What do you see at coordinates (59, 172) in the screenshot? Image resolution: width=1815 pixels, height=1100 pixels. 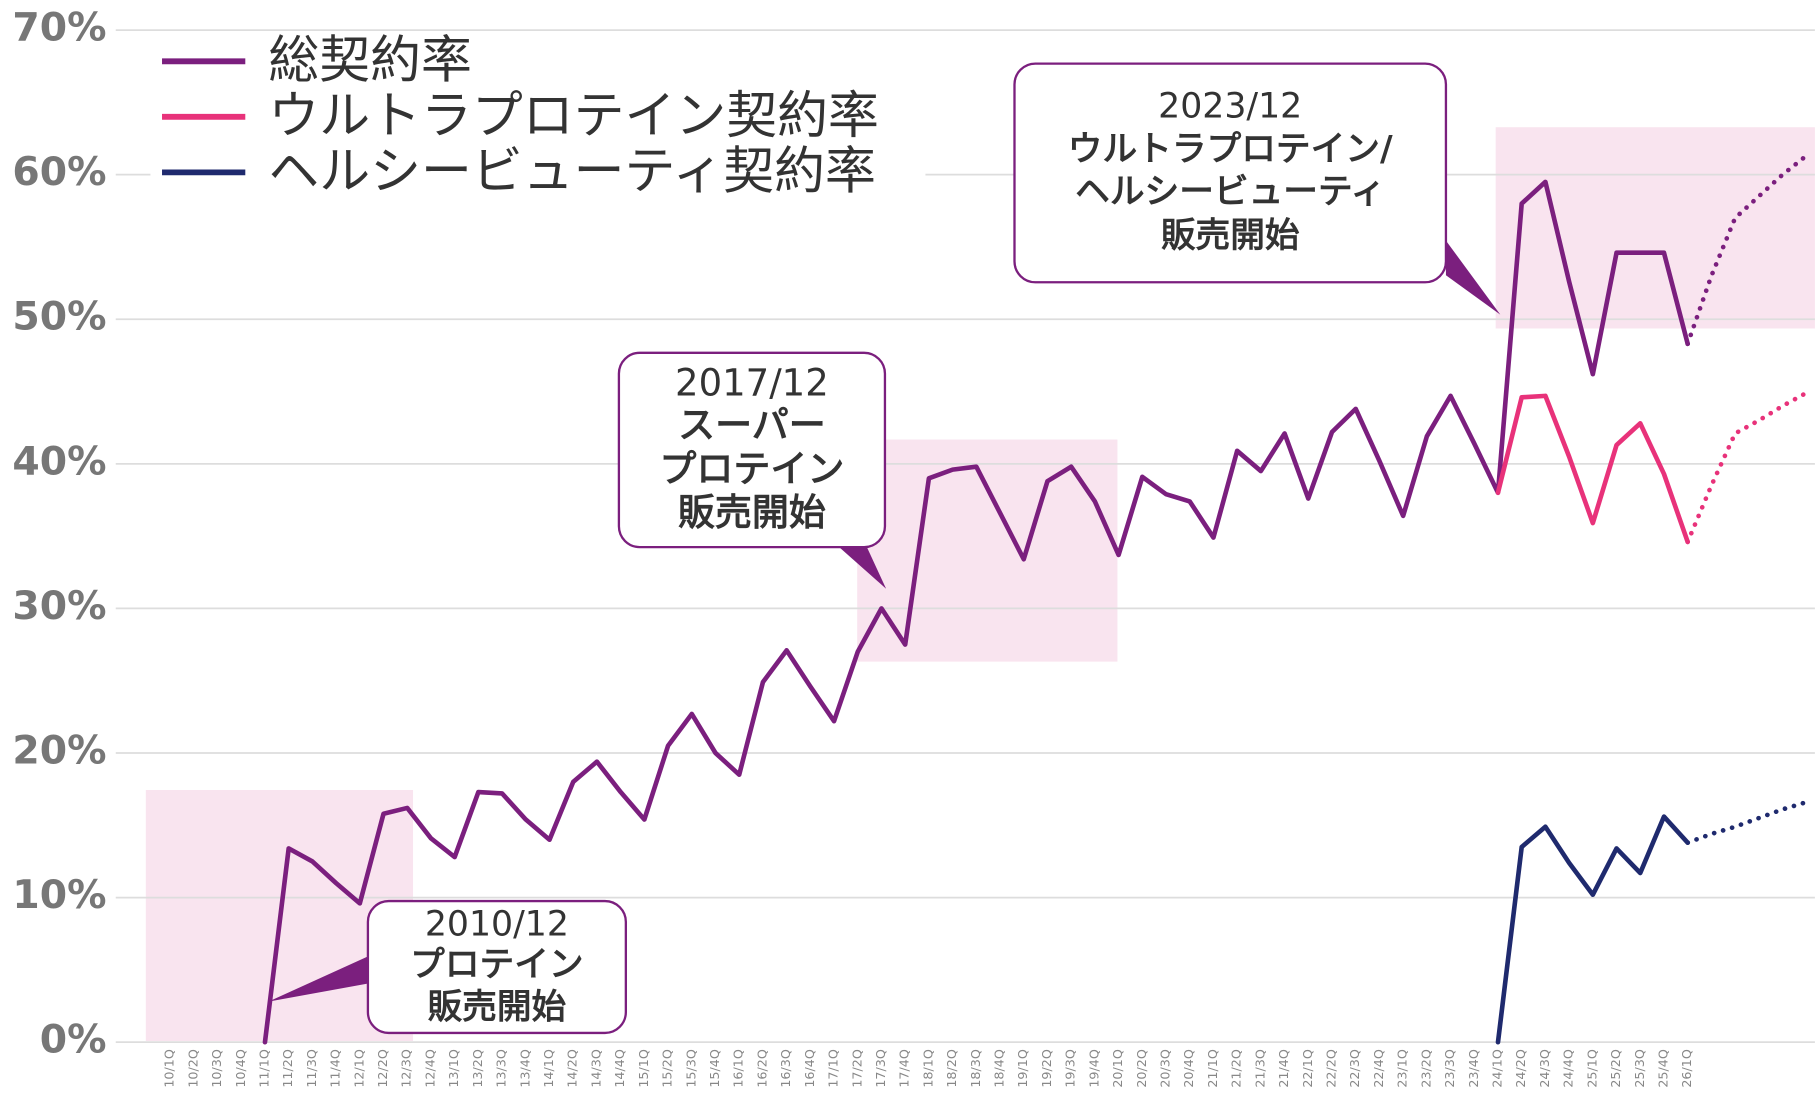 I see `y-tick-label: 60%` at bounding box center [59, 172].